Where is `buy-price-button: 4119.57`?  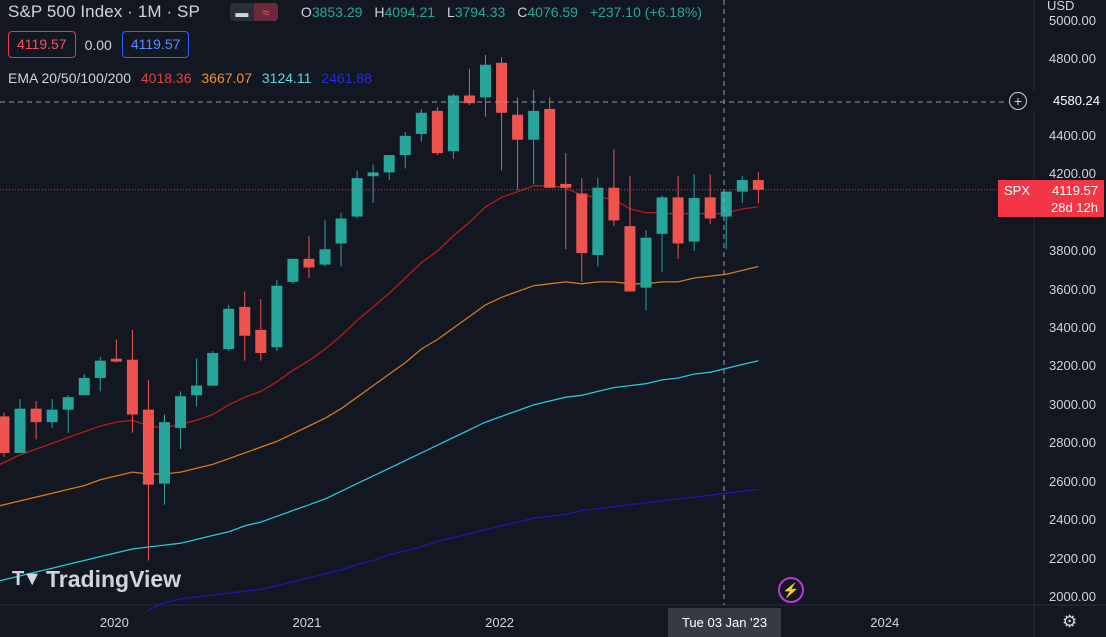 buy-price-button: 4119.57 is located at coordinates (155, 44).